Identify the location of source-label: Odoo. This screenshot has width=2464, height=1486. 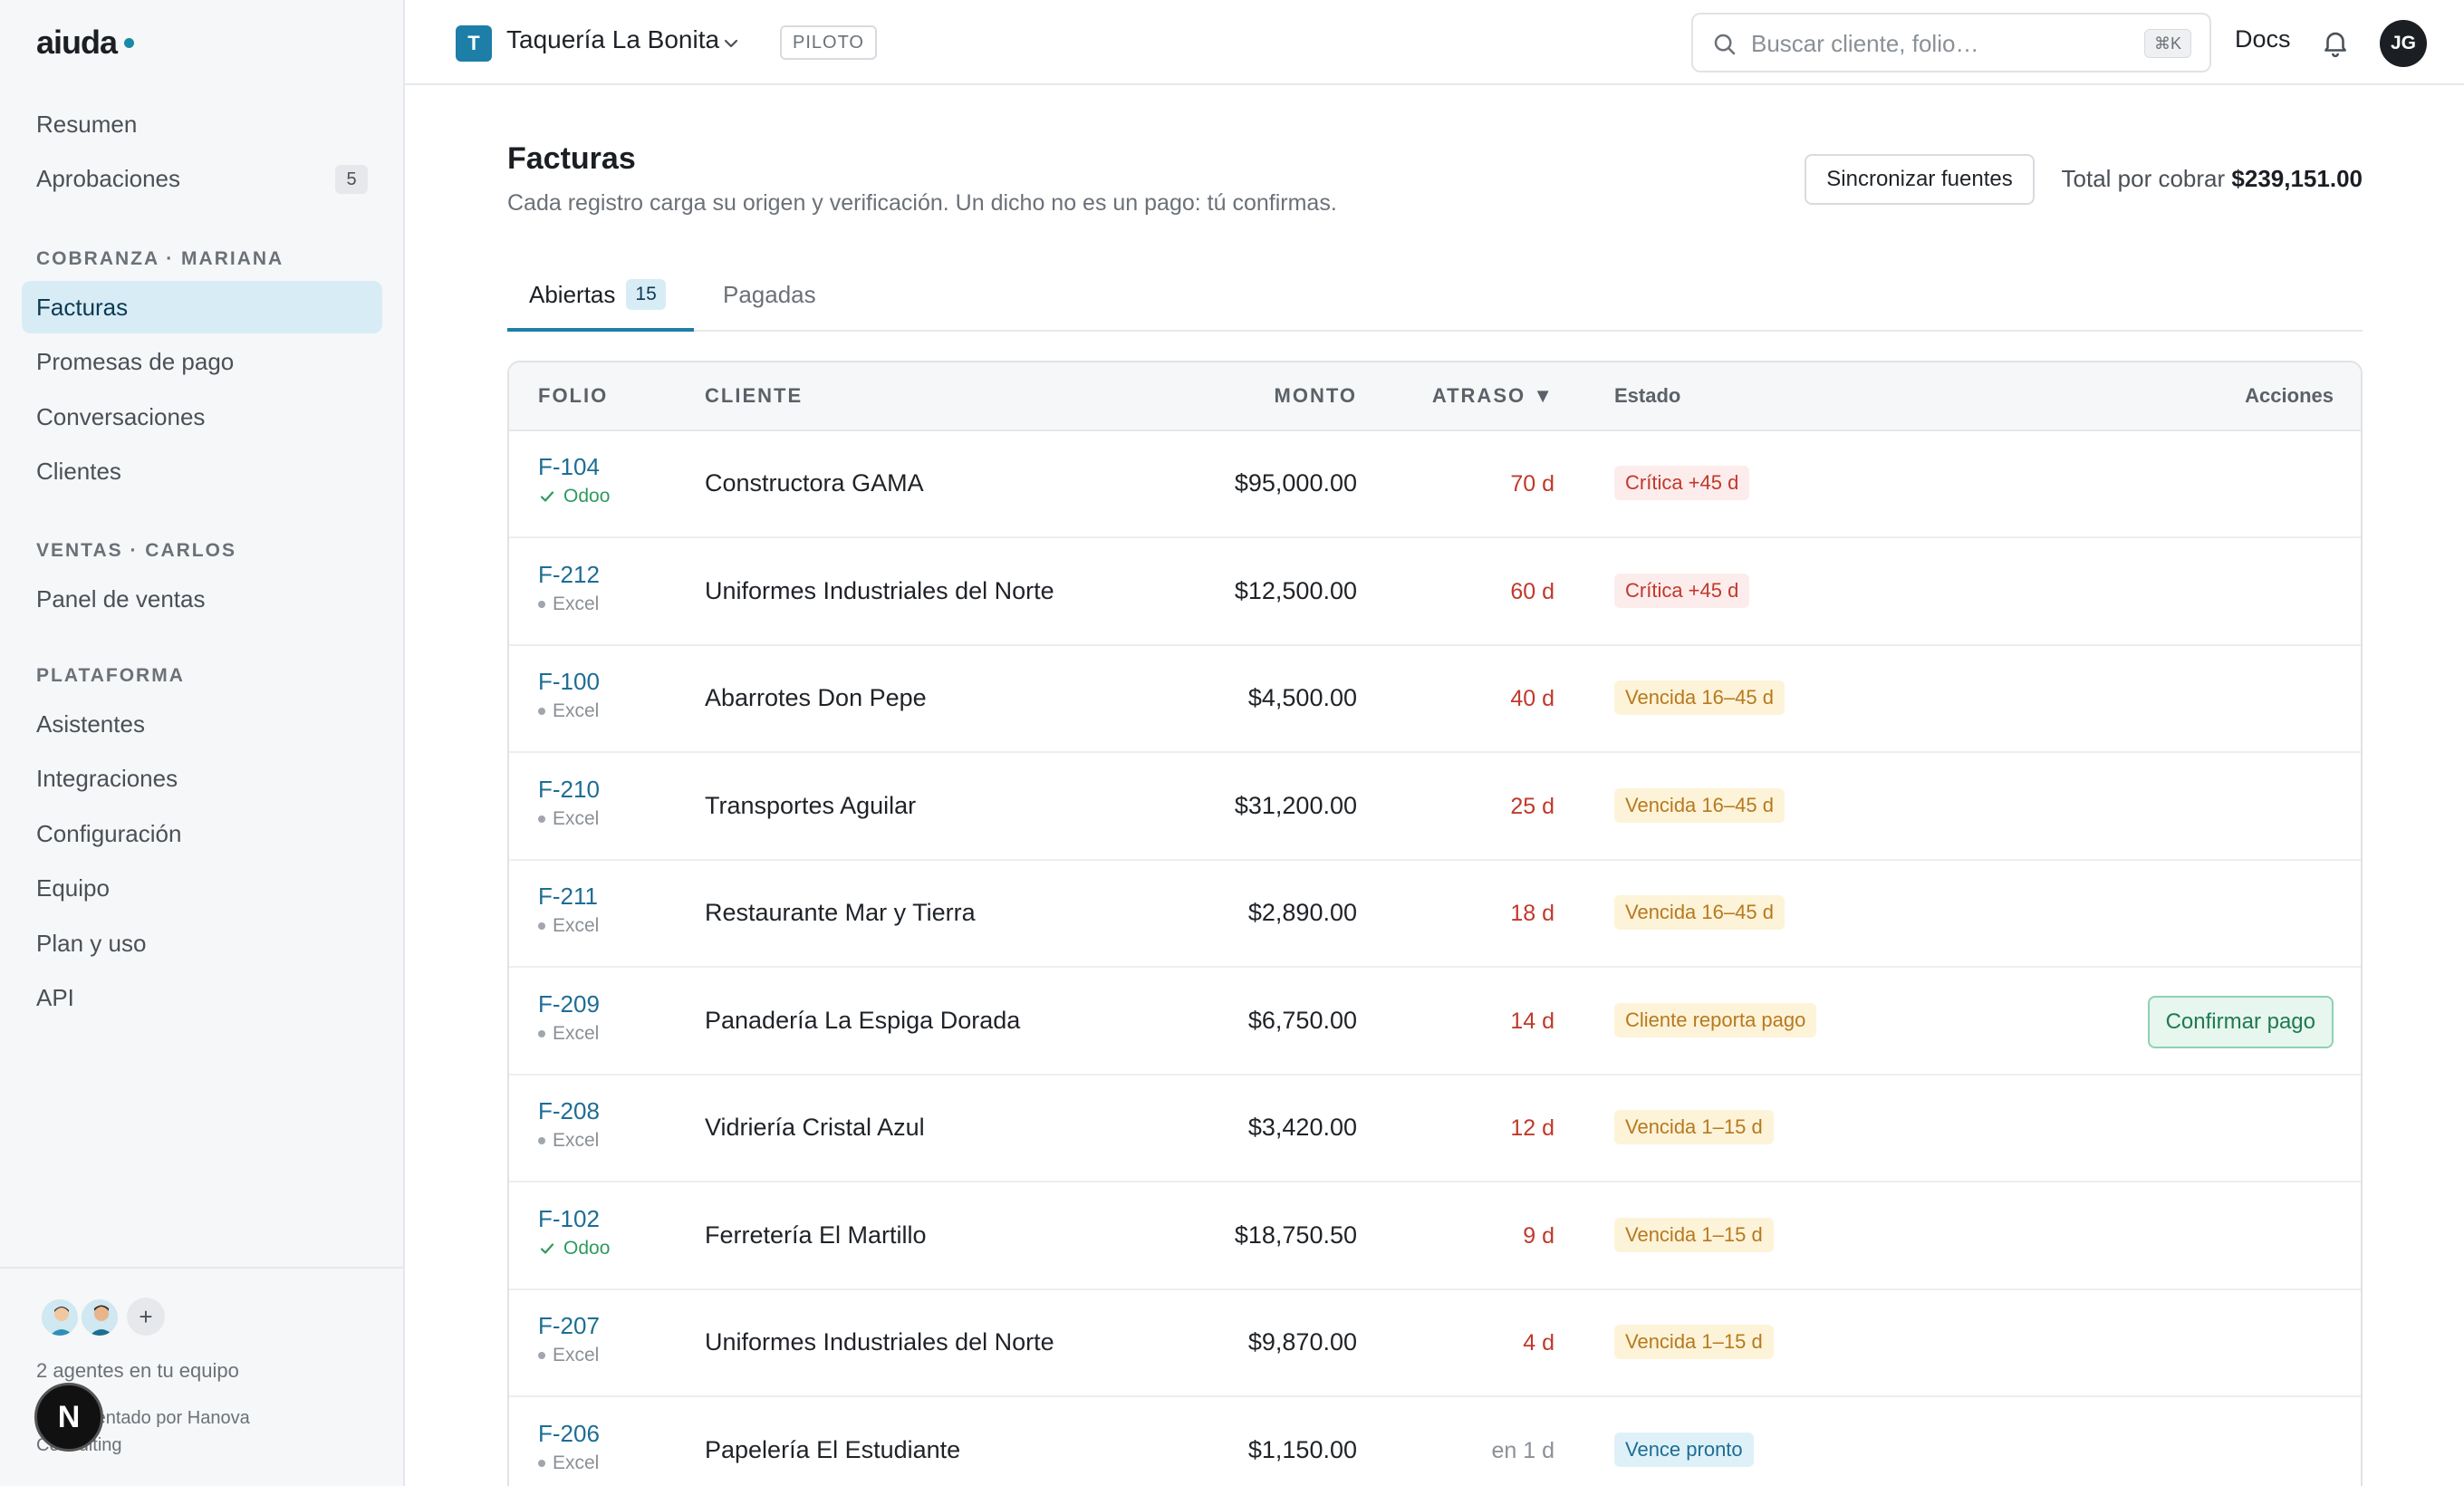
(587, 496).